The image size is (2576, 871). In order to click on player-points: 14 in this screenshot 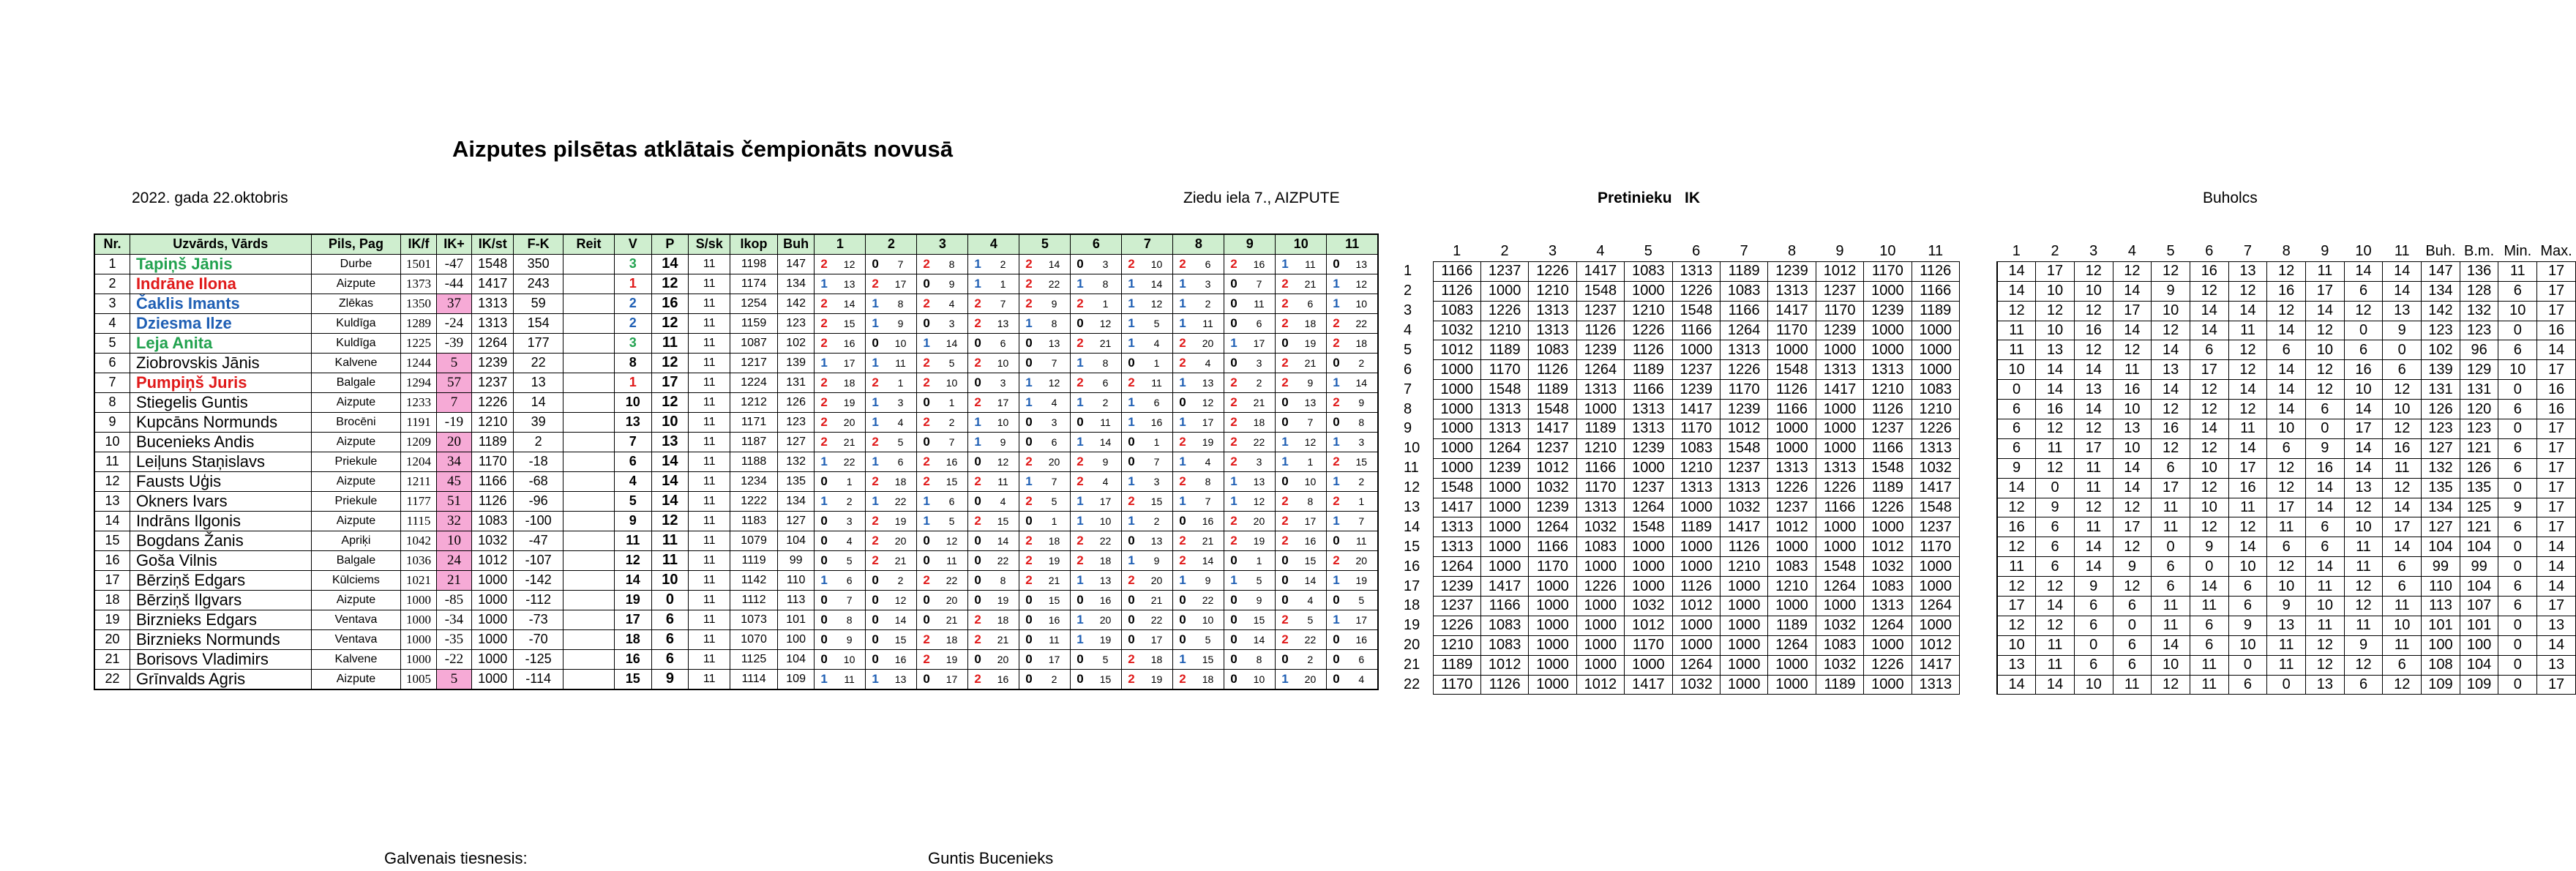, I will do `click(670, 263)`.